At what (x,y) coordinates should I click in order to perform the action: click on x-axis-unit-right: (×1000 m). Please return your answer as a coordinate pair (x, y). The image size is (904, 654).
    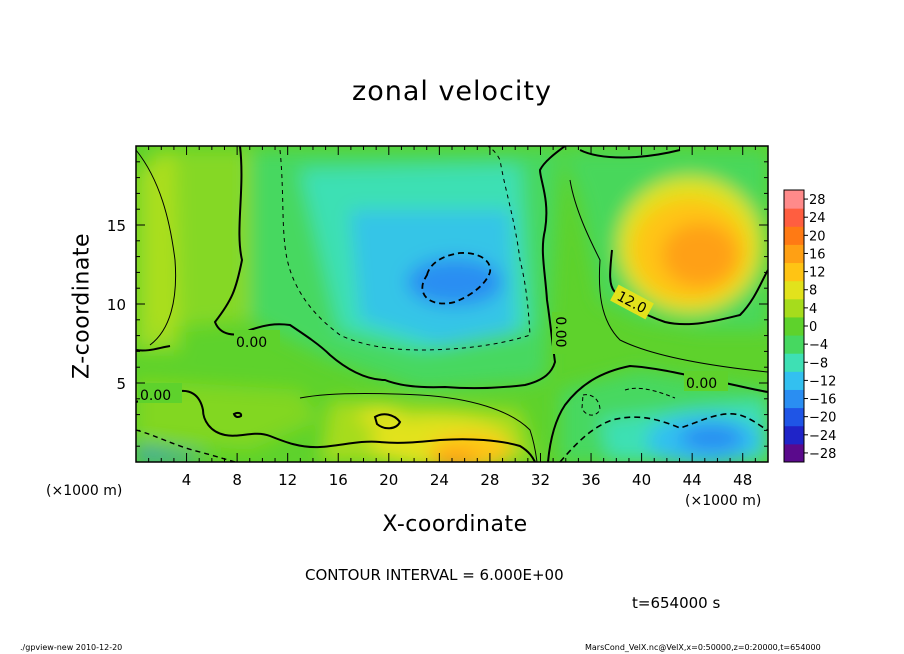
    Looking at the image, I should click on (723, 501).